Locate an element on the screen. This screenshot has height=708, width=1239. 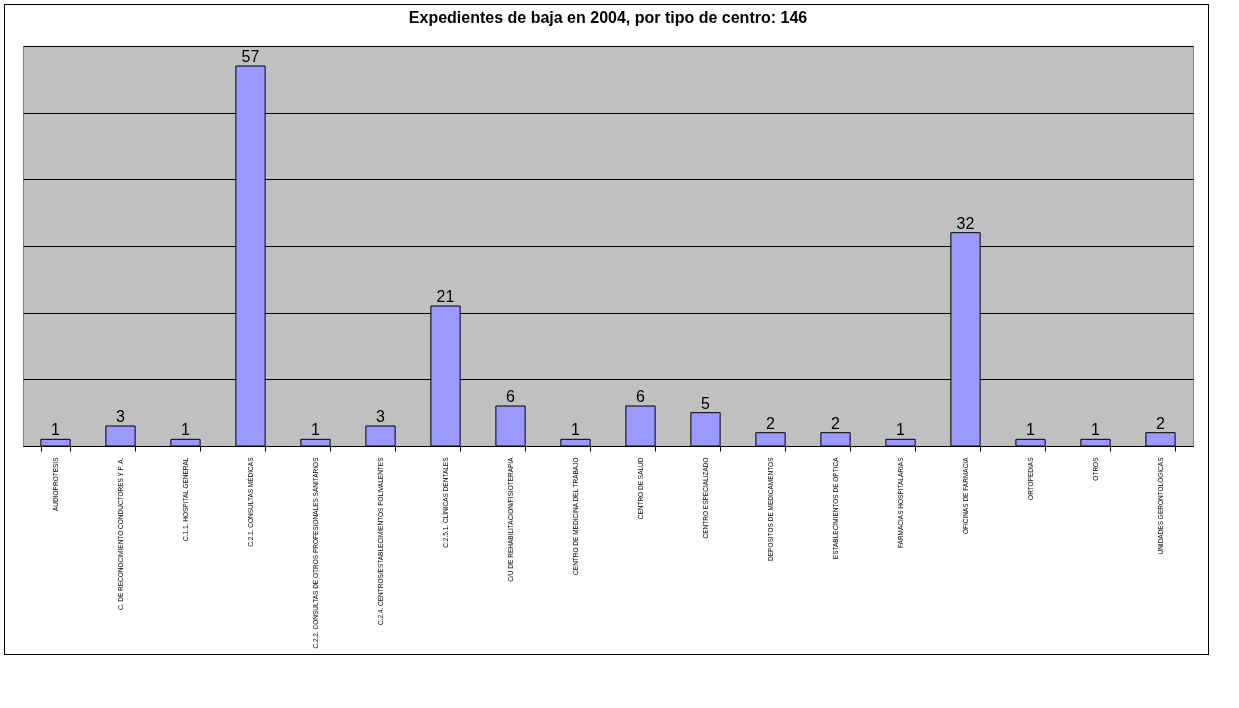
data-label: 21 is located at coordinates (445, 296).